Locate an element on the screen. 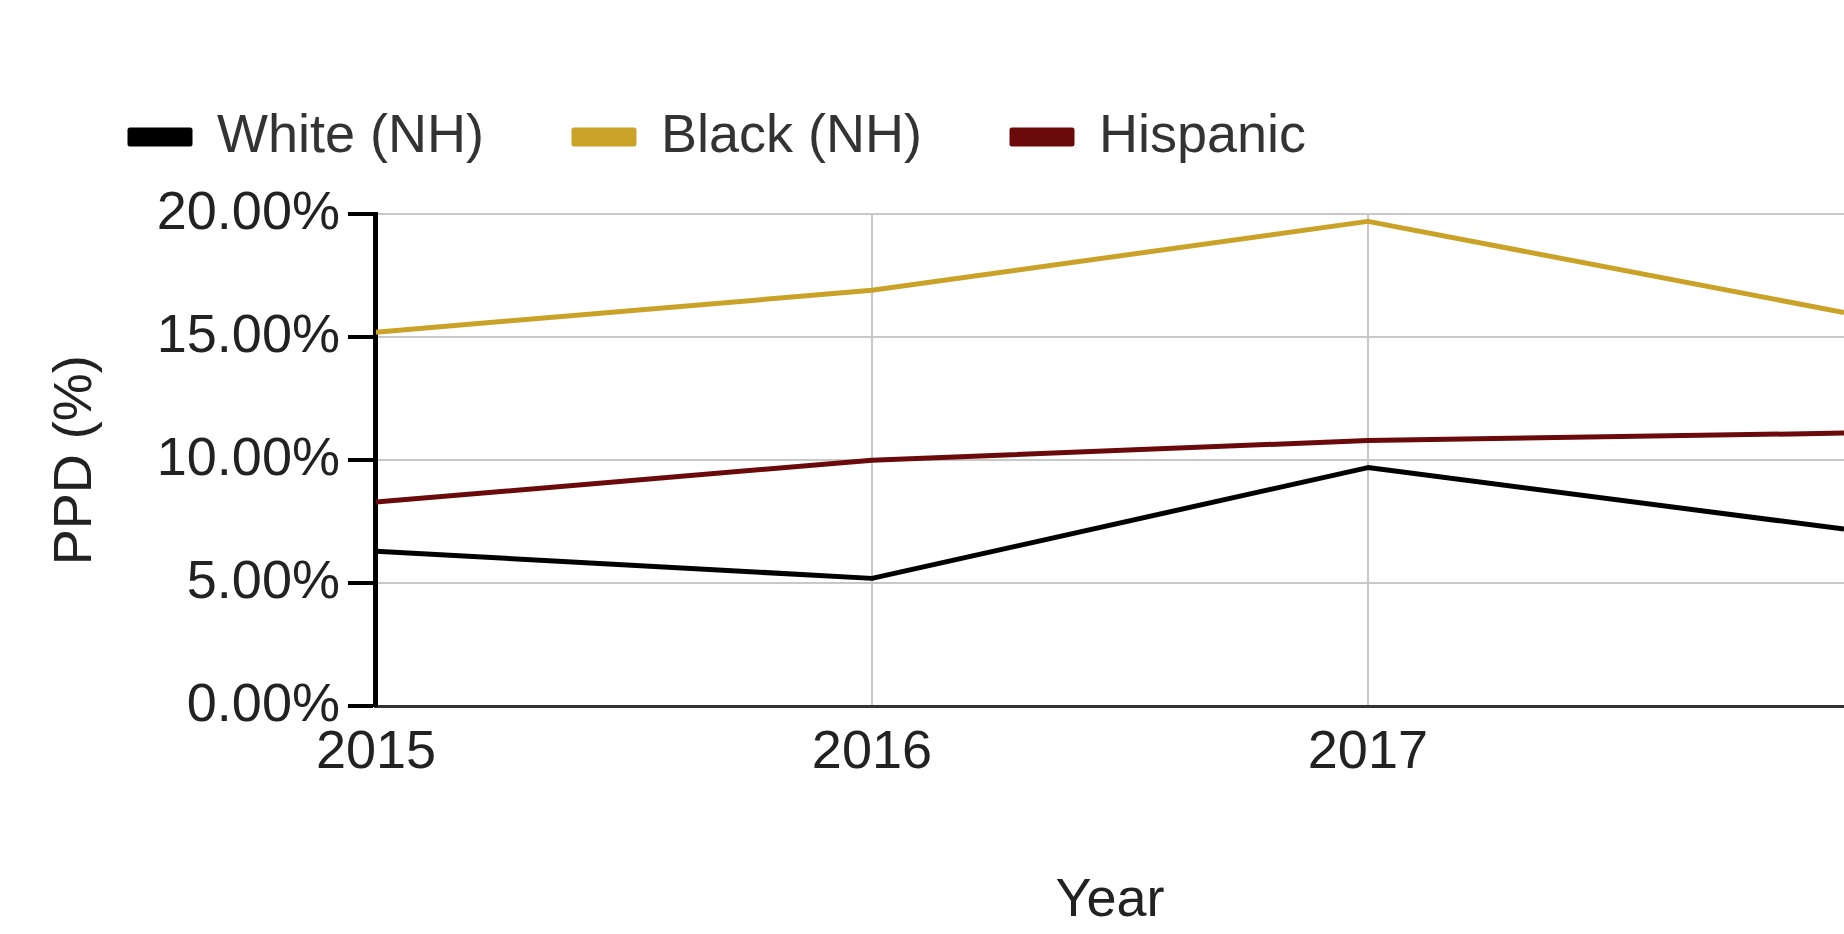  y-tick-label: 10.00% is located at coordinates (248, 456).